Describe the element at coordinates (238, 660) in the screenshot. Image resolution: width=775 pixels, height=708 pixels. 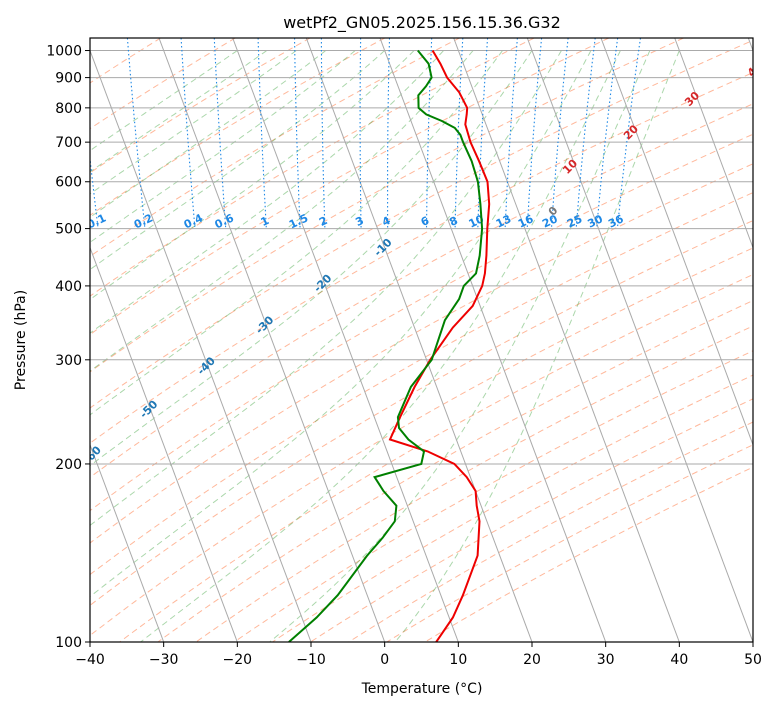
I see `x-tick-label: −20` at that location.